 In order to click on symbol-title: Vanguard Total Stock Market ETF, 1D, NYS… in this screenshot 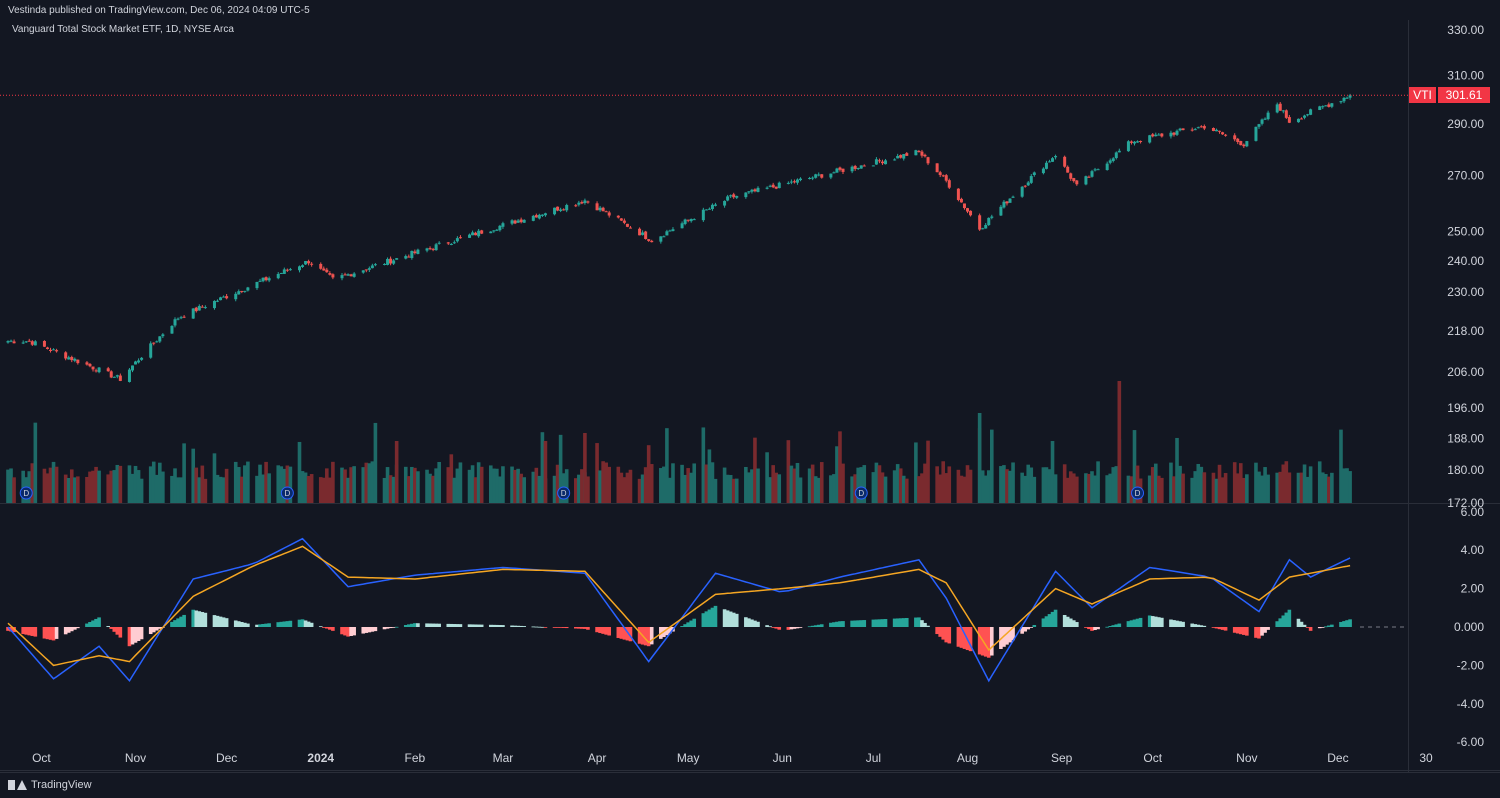, I will do `click(123, 29)`.